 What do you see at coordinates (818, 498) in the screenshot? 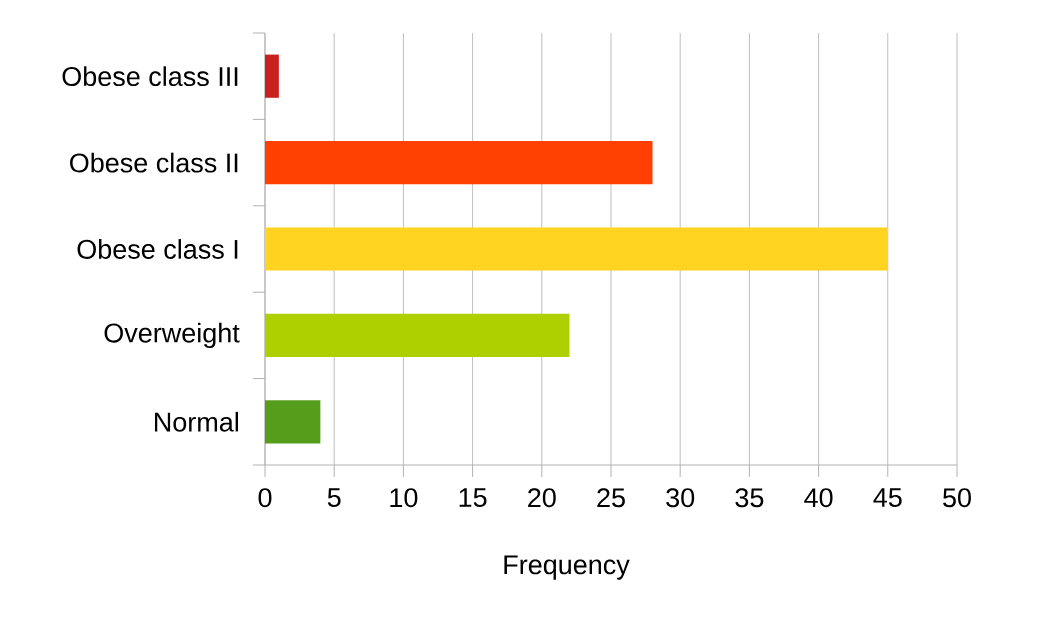
I see `x-tick-label: 40` at bounding box center [818, 498].